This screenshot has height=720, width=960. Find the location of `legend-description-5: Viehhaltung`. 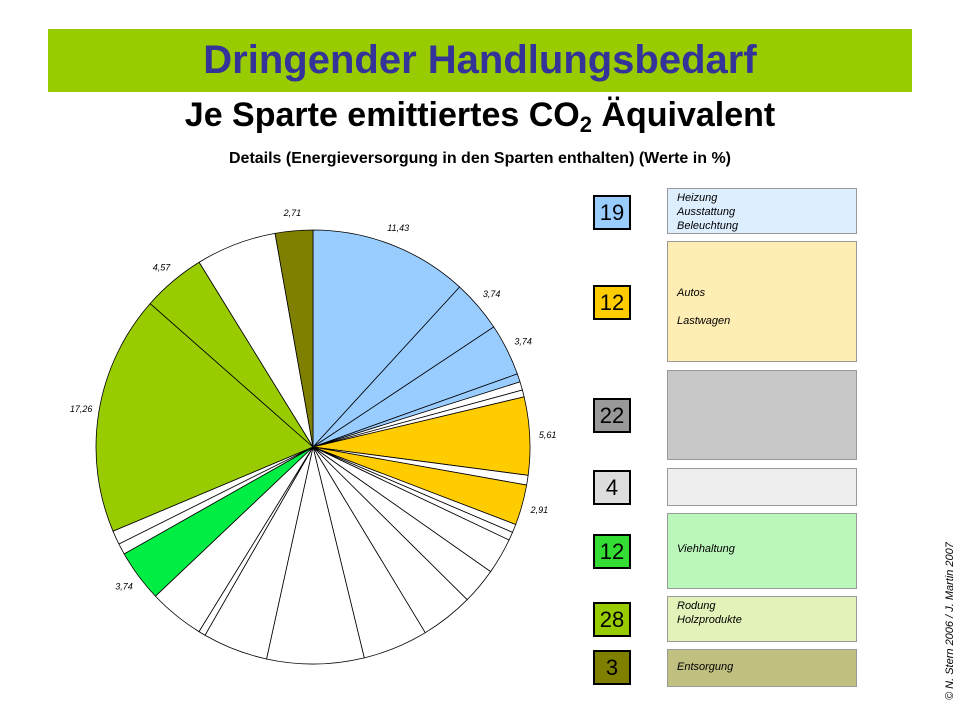

legend-description-5: Viehhaltung is located at coordinates (762, 551).